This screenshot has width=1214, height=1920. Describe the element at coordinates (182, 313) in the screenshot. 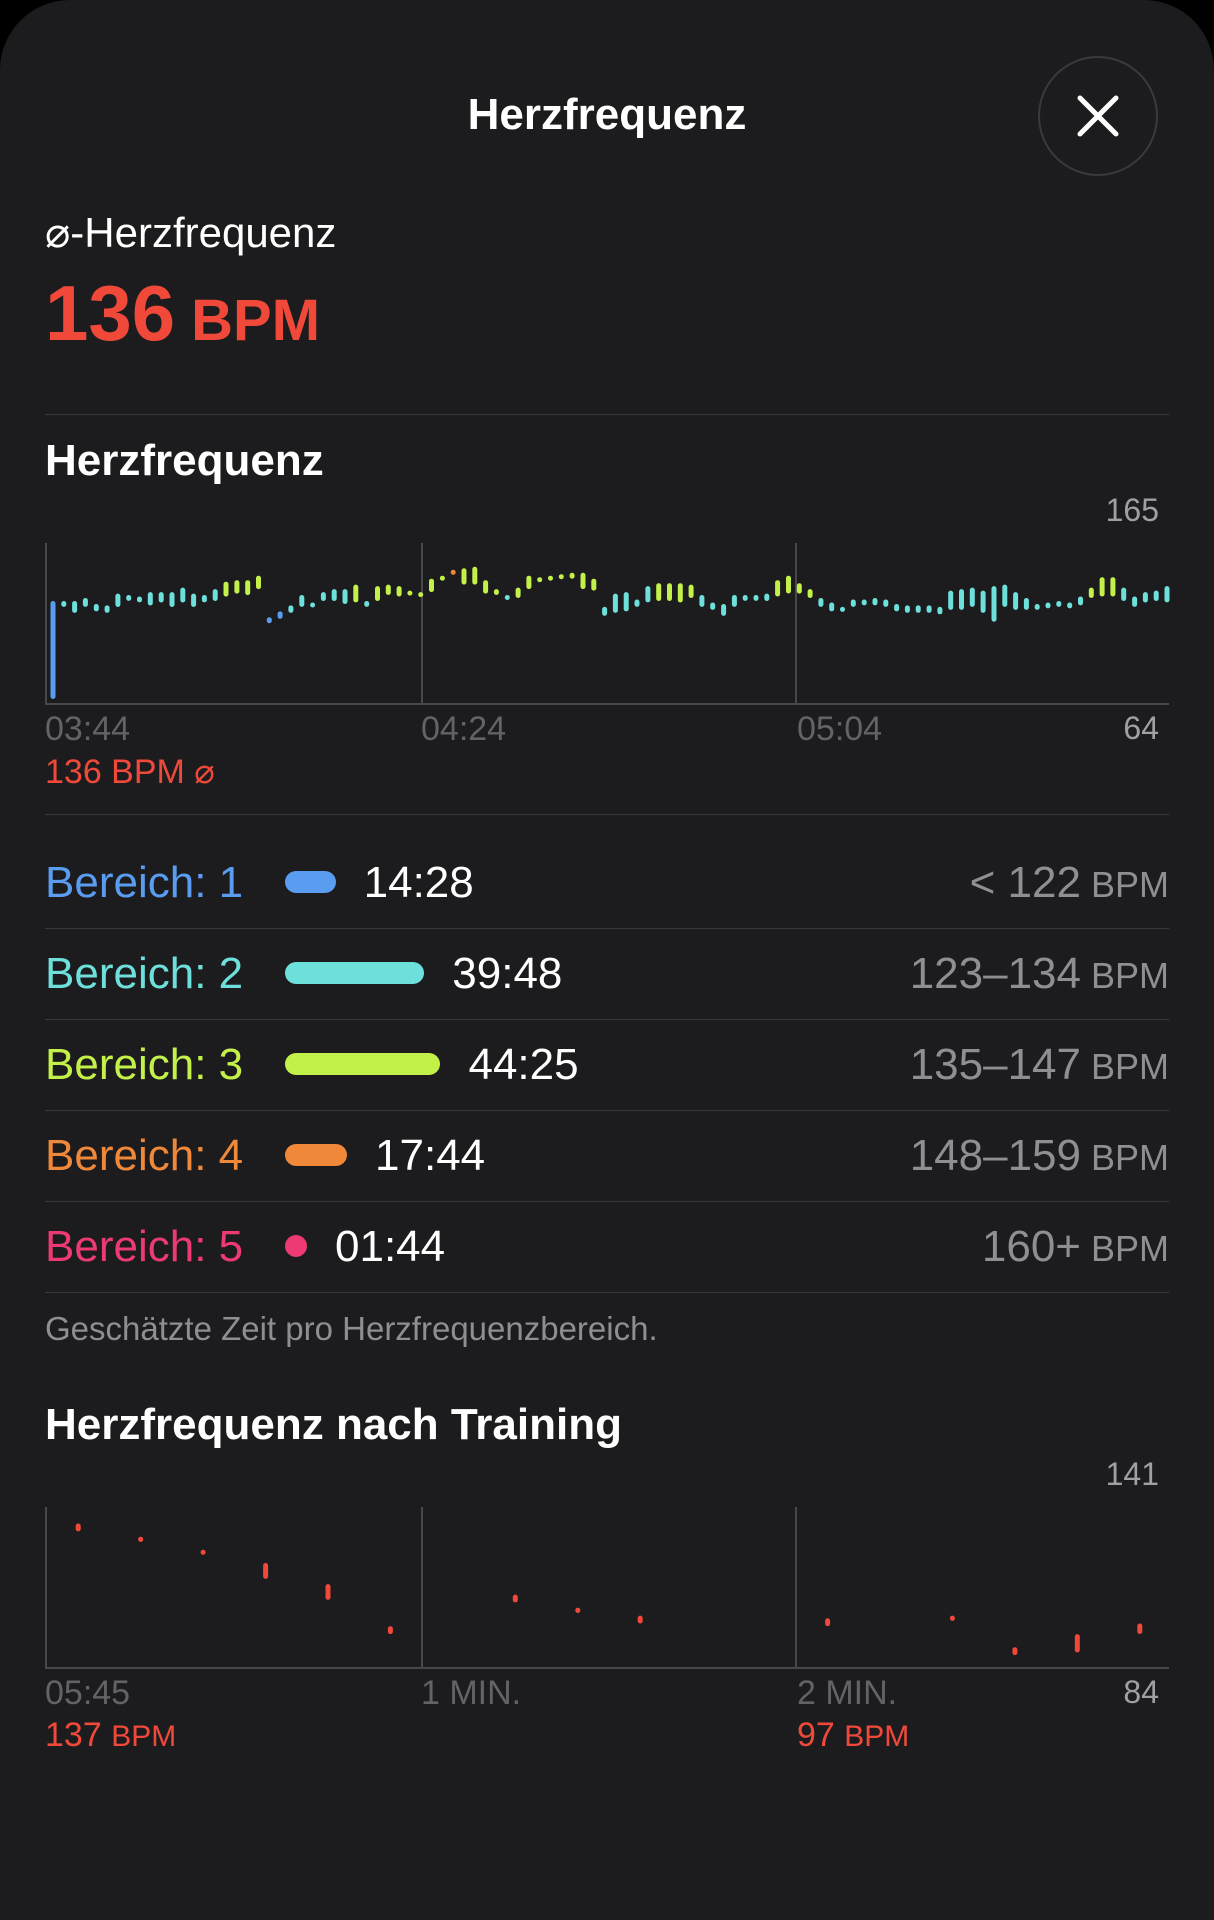

I see `average-value: 136 BPM` at that location.